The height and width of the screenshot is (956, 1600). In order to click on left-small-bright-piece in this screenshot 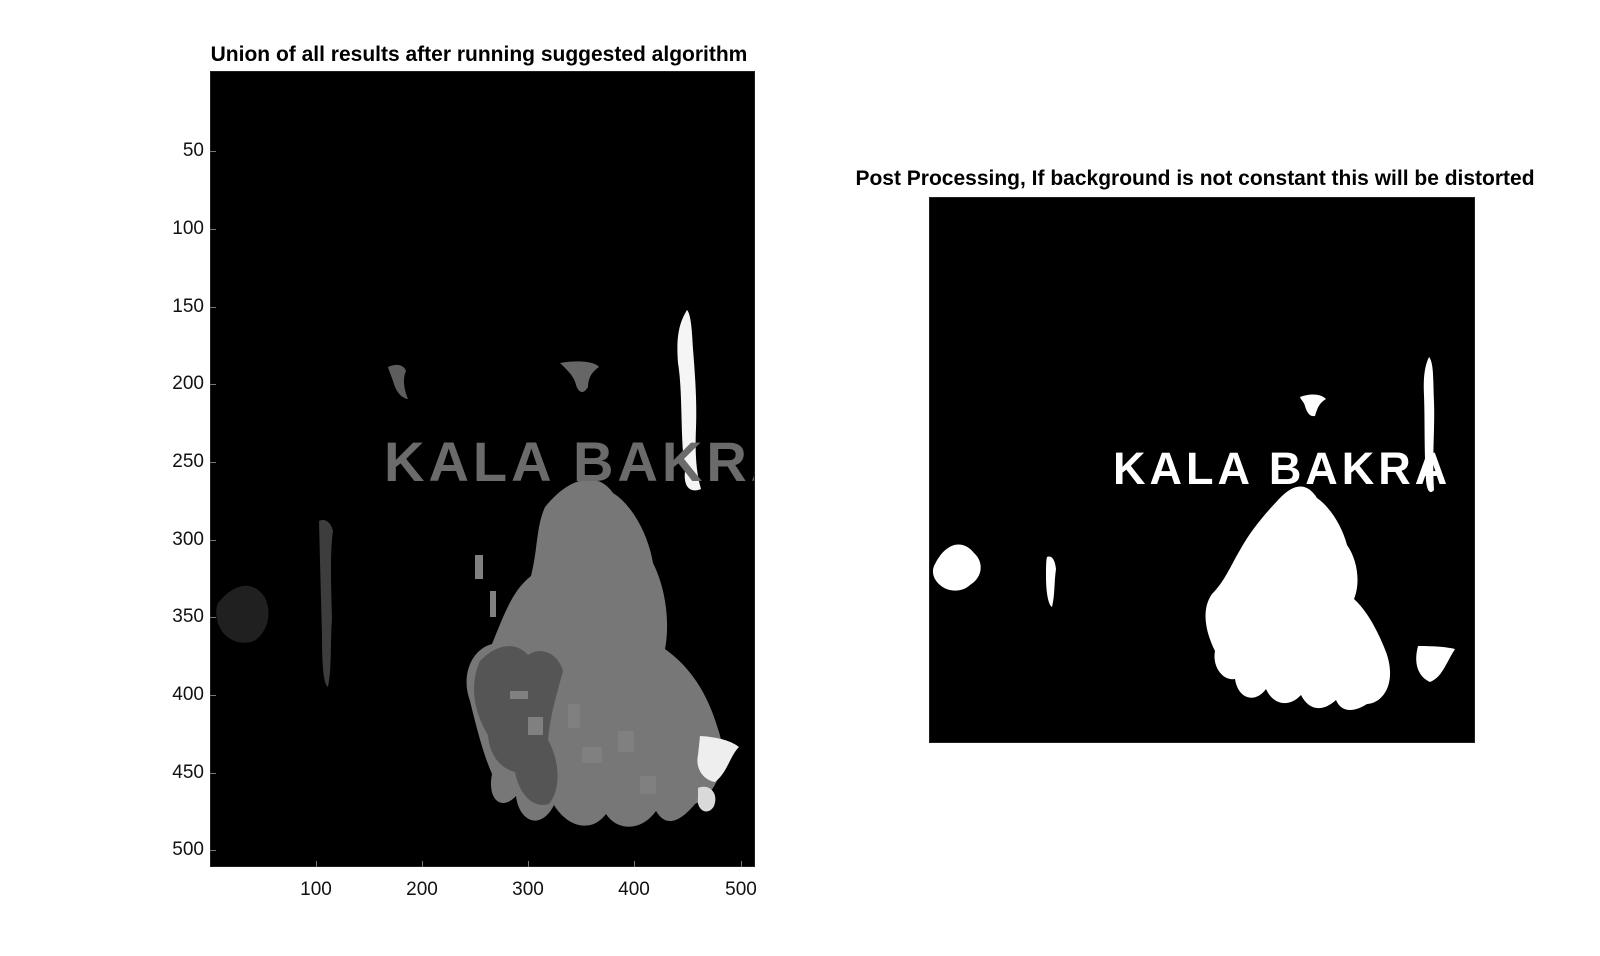, I will do `click(706, 799)`.